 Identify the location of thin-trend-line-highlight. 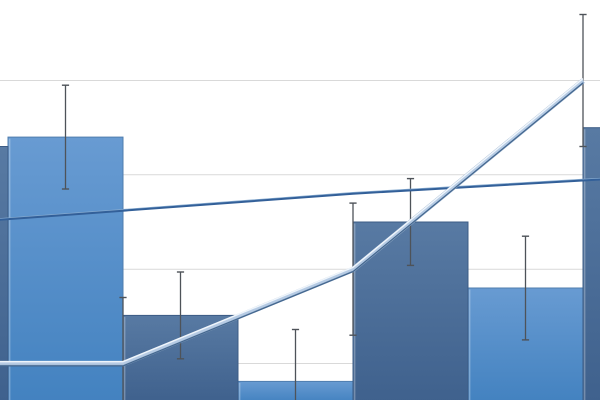
(300, 198).